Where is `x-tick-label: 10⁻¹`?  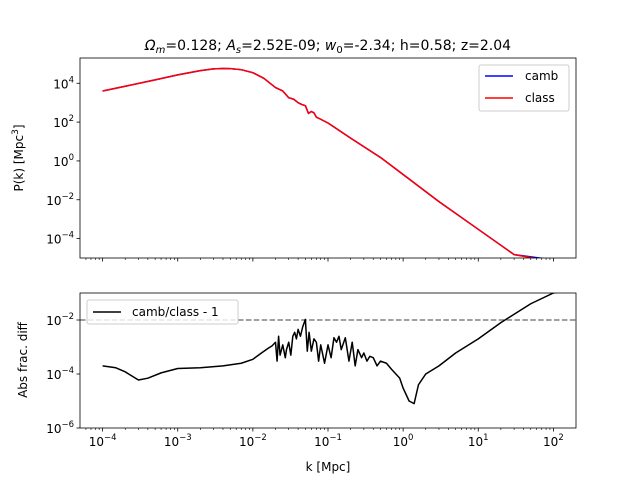
x-tick-label: 10⁻¹ is located at coordinates (328, 441).